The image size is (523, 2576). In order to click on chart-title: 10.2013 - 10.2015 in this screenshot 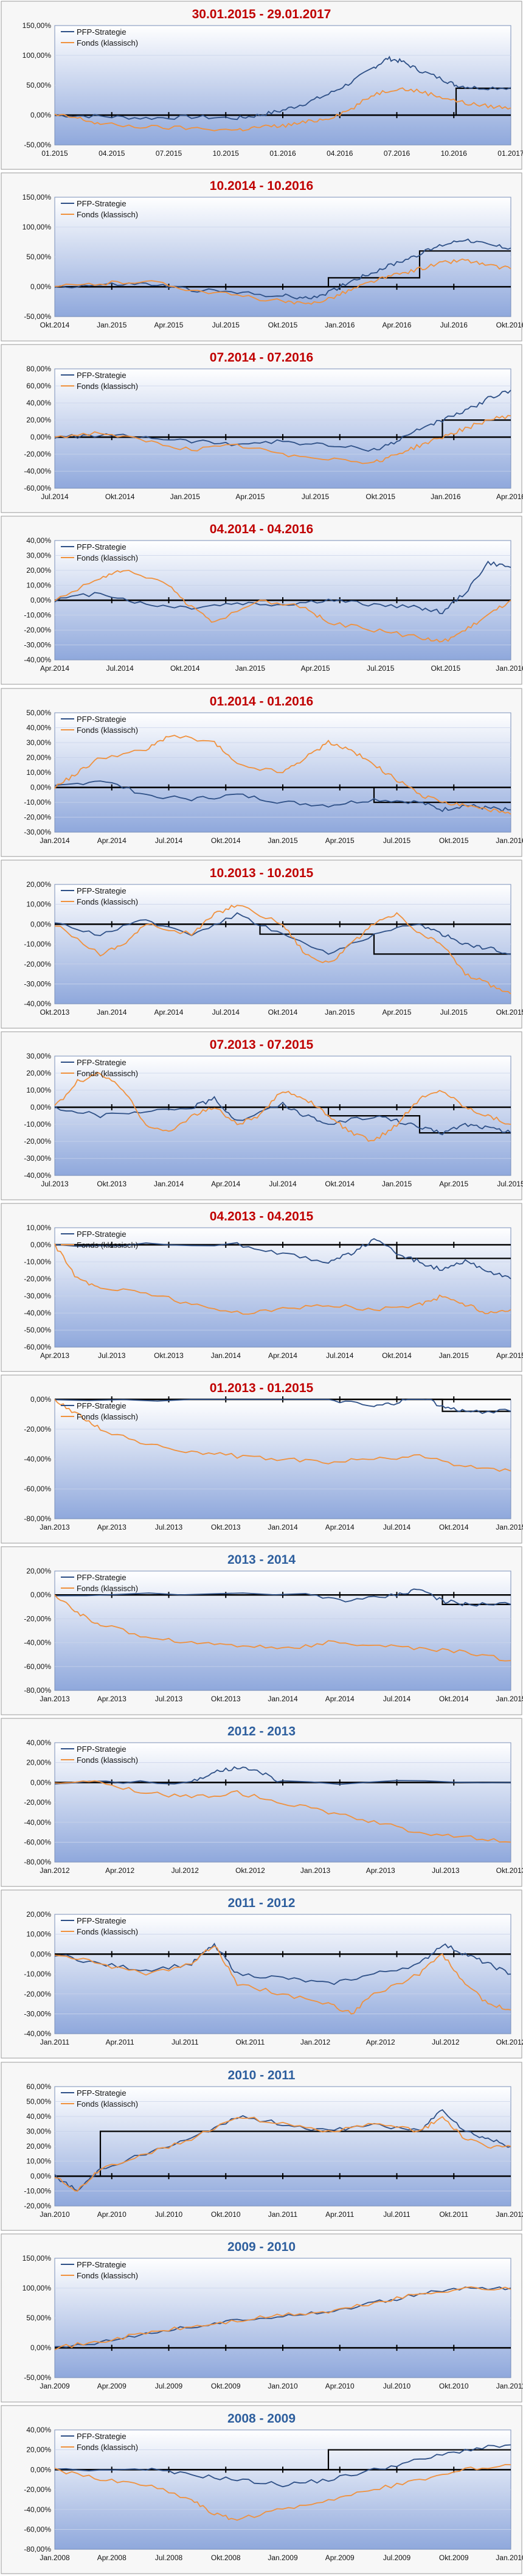, I will do `click(262, 873)`.